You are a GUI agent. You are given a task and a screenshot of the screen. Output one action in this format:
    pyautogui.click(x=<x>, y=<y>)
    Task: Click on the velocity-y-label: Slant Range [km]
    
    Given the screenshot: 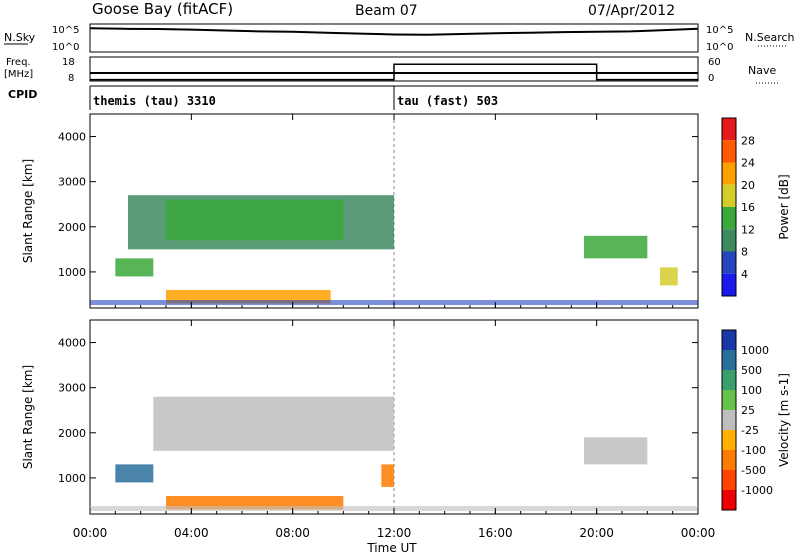 What is the action you would take?
    pyautogui.click(x=28, y=417)
    